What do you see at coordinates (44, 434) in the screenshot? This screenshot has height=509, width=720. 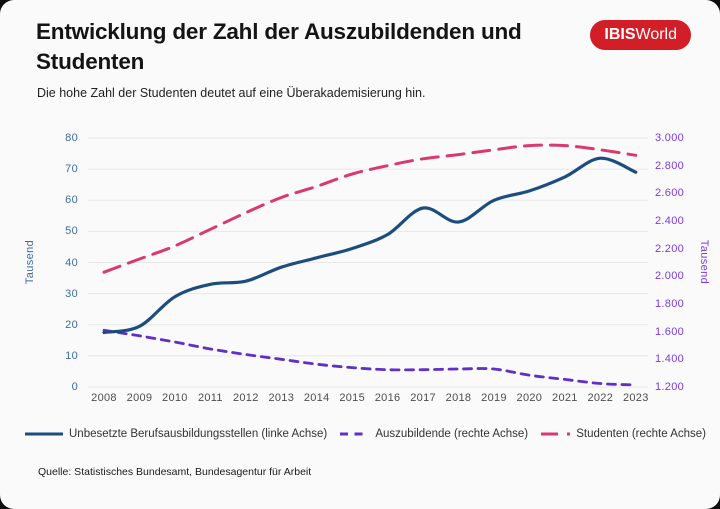 I see `legend-swatch-solid-line` at bounding box center [44, 434].